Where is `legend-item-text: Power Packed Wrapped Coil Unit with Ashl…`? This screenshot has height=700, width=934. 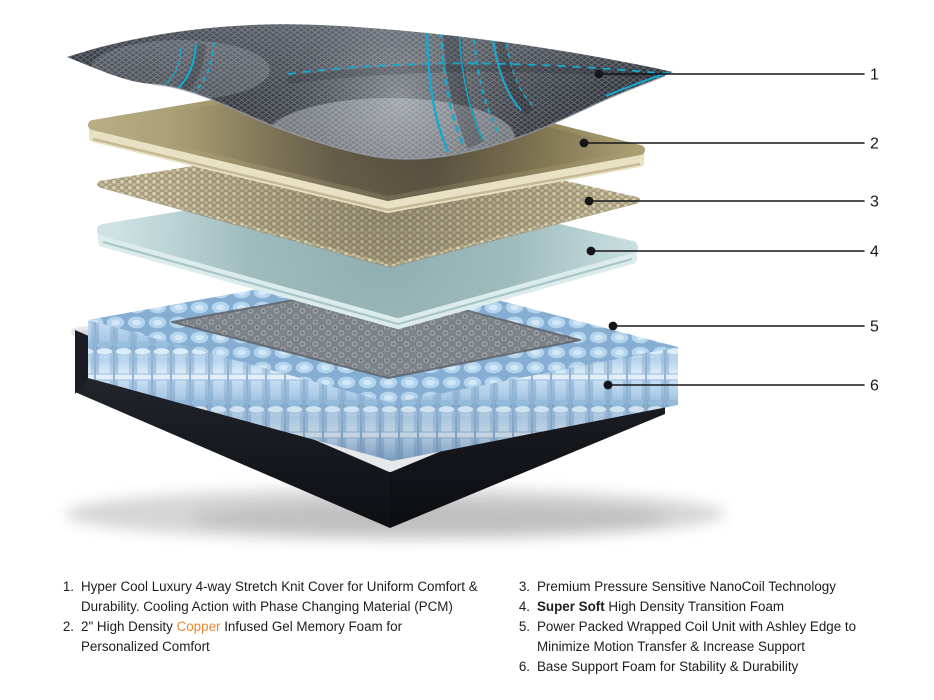
legend-item-text: Power Packed Wrapped Coil Unit with Ashl… is located at coordinates (696, 637).